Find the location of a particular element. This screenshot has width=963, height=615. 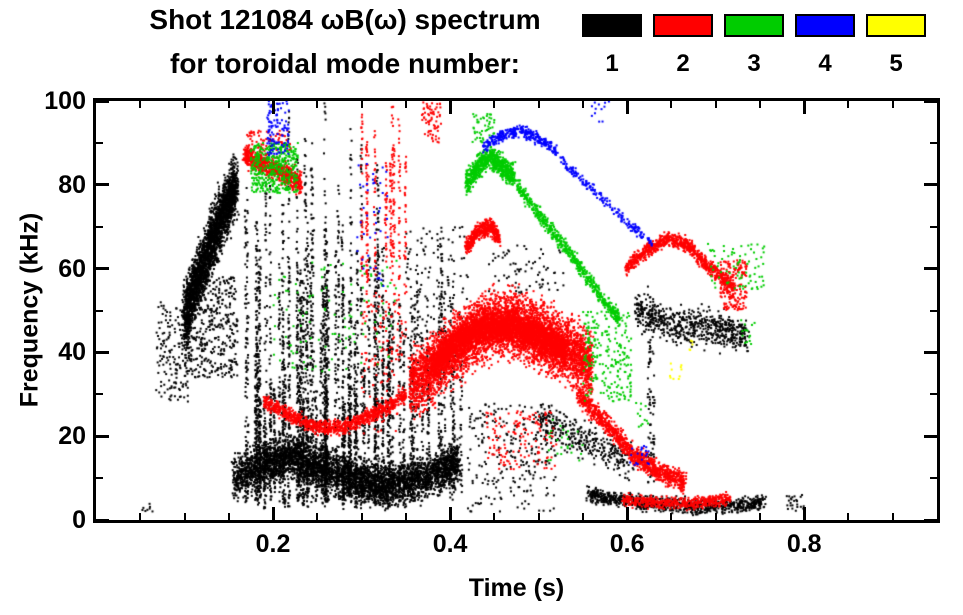

legend-swatch-n1 is located at coordinates (612, 25).